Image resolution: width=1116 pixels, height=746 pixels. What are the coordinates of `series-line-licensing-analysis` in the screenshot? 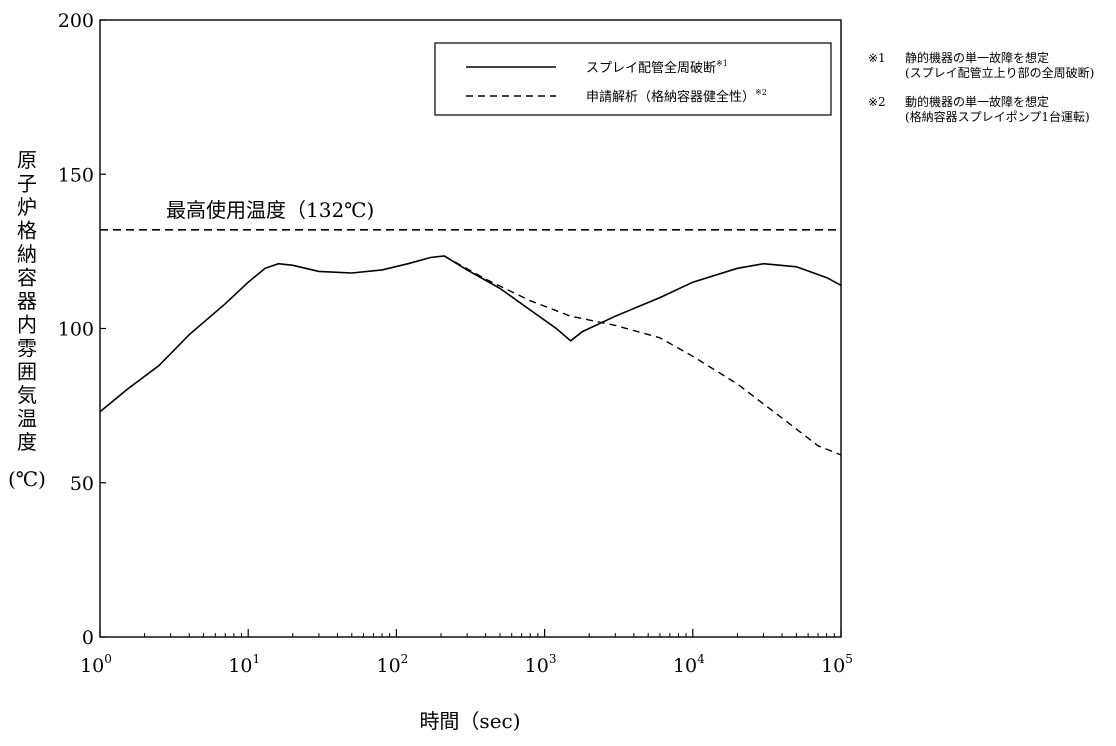 It's located at (642, 355).